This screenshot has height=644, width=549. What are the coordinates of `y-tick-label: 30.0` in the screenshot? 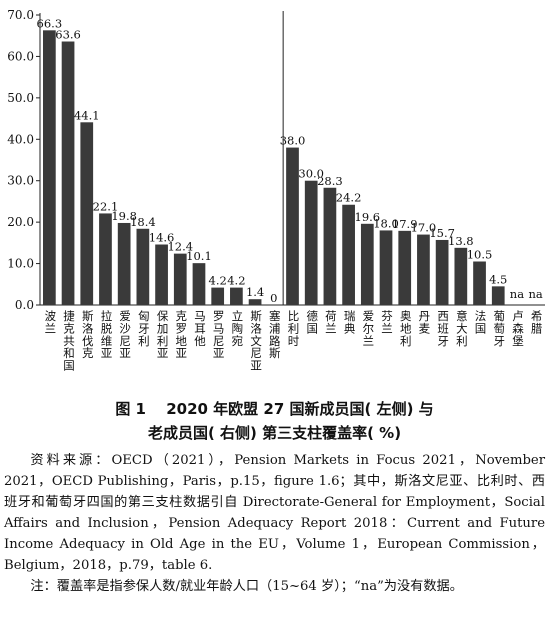 It's located at (20, 181).